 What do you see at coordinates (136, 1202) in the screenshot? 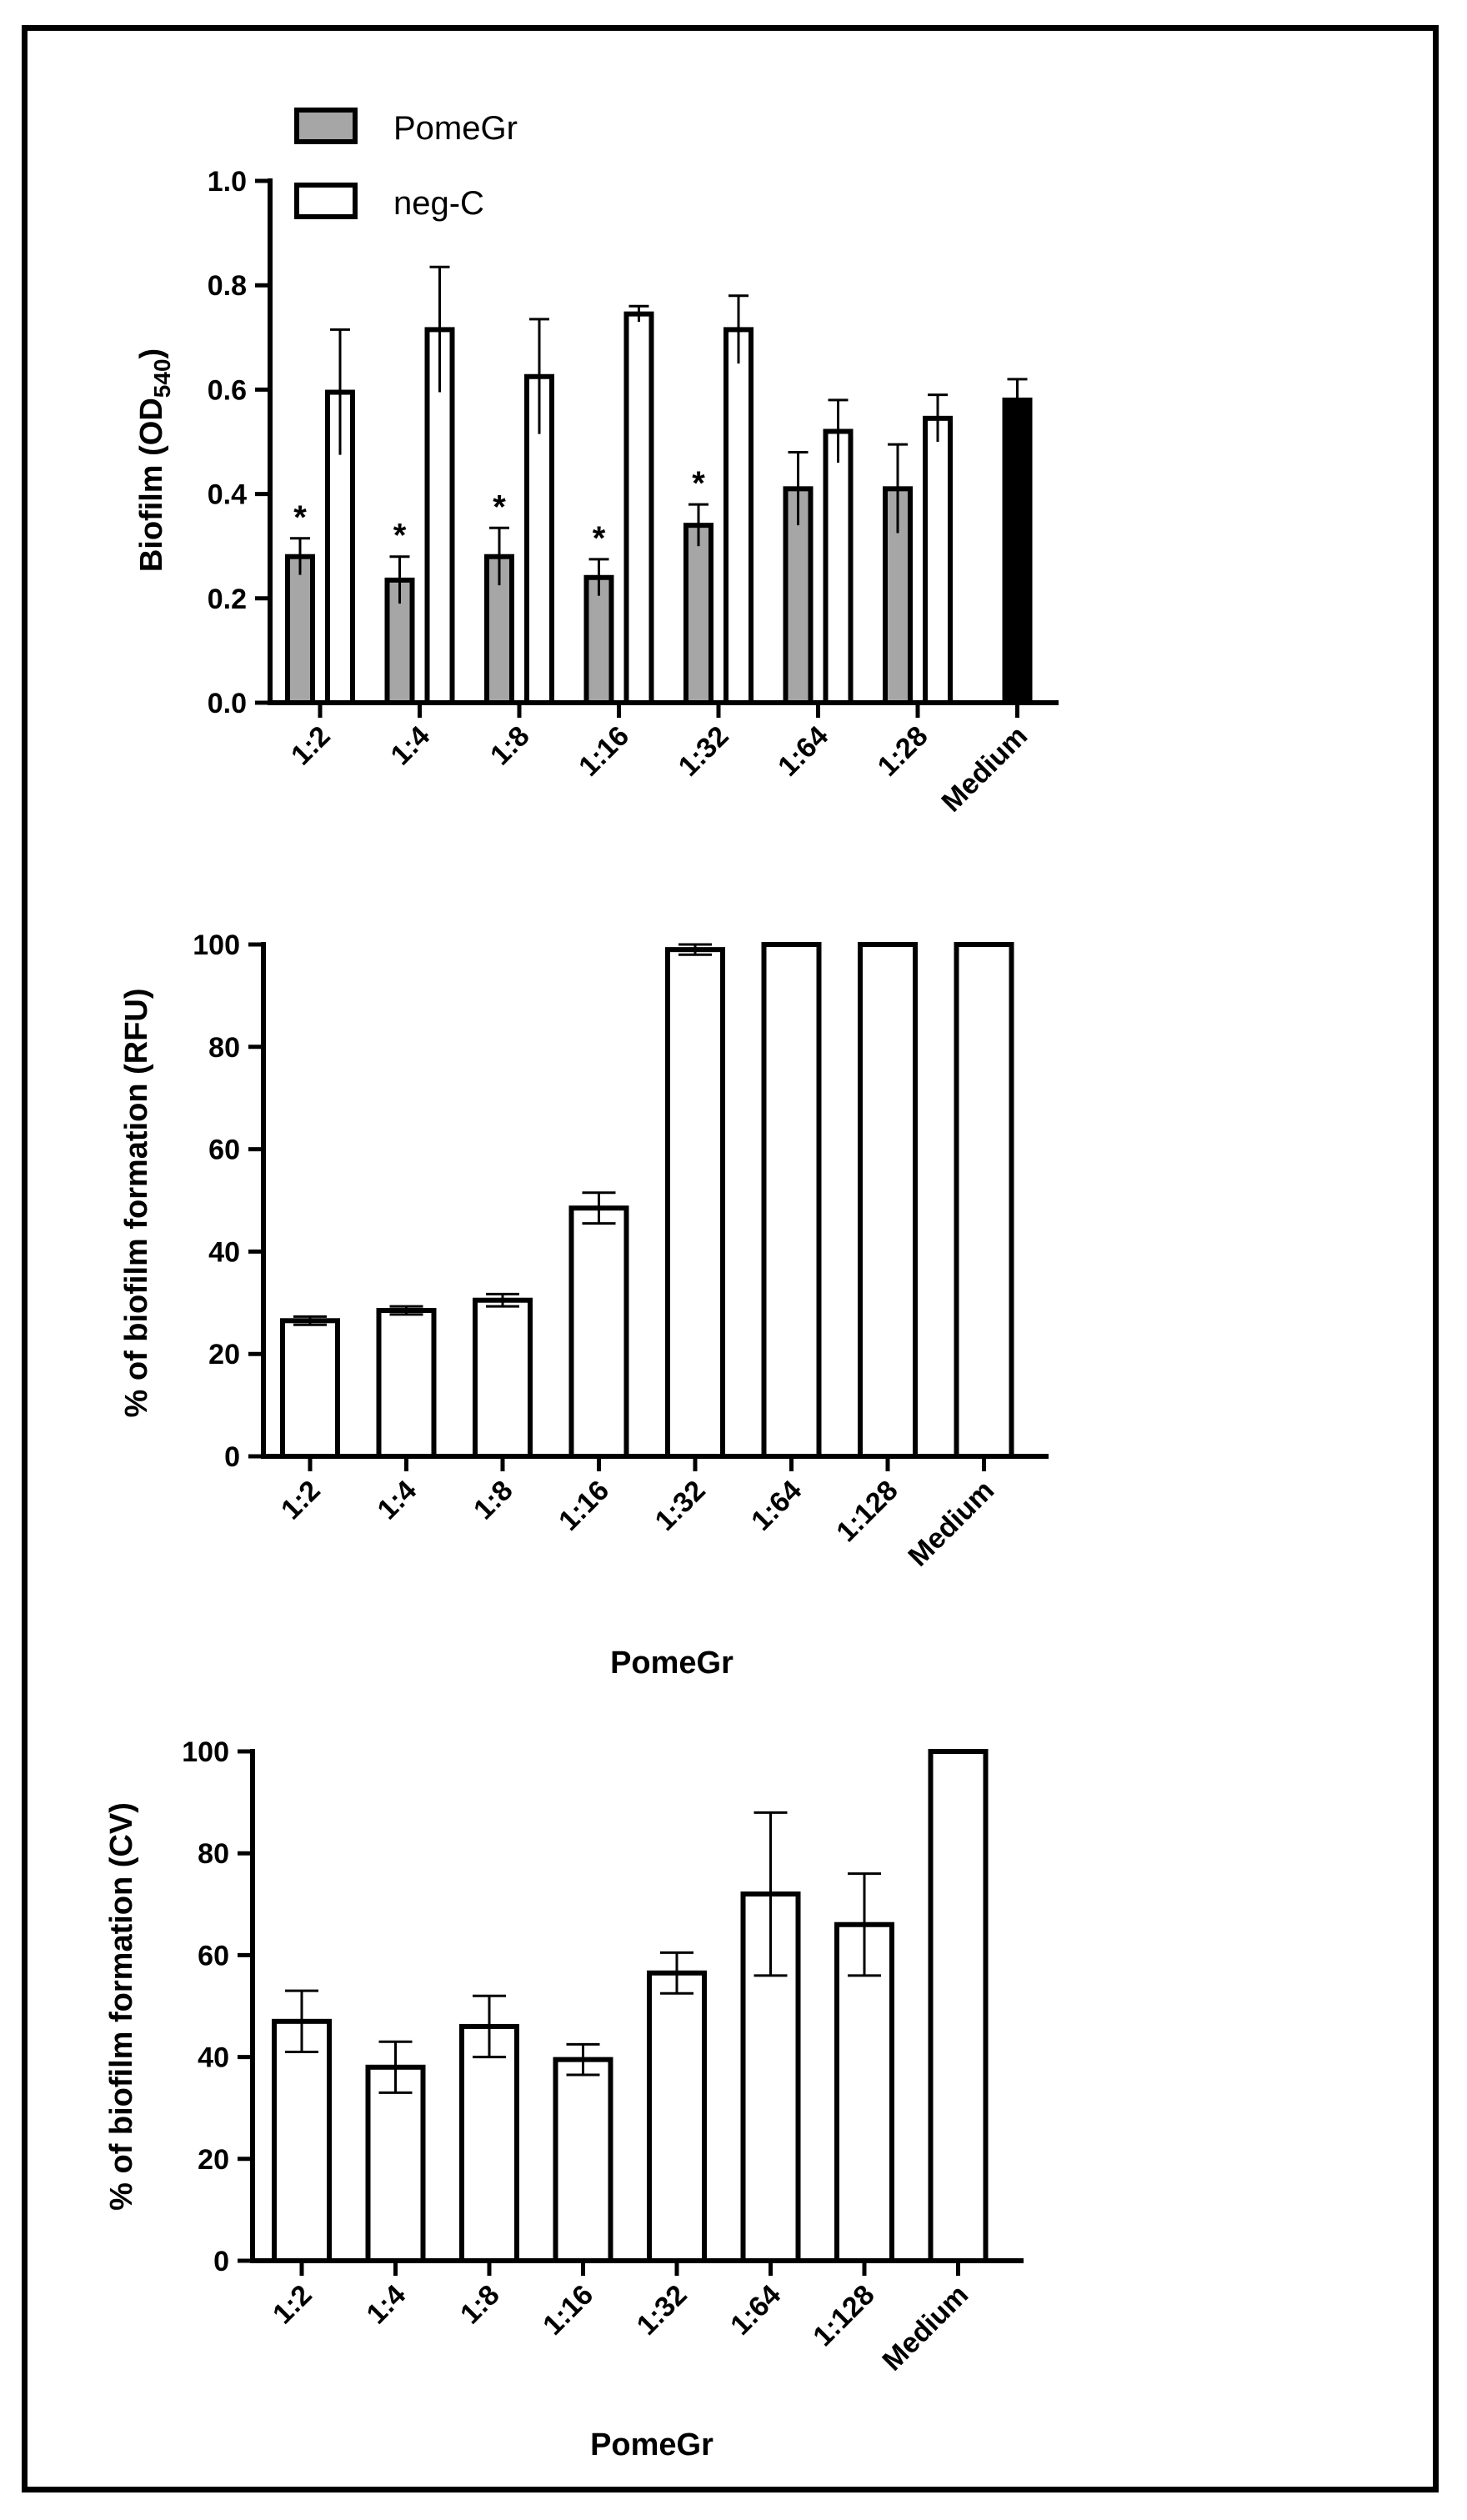
I see `y-axis-label: % of biofilm formation (RFU)` at bounding box center [136, 1202].